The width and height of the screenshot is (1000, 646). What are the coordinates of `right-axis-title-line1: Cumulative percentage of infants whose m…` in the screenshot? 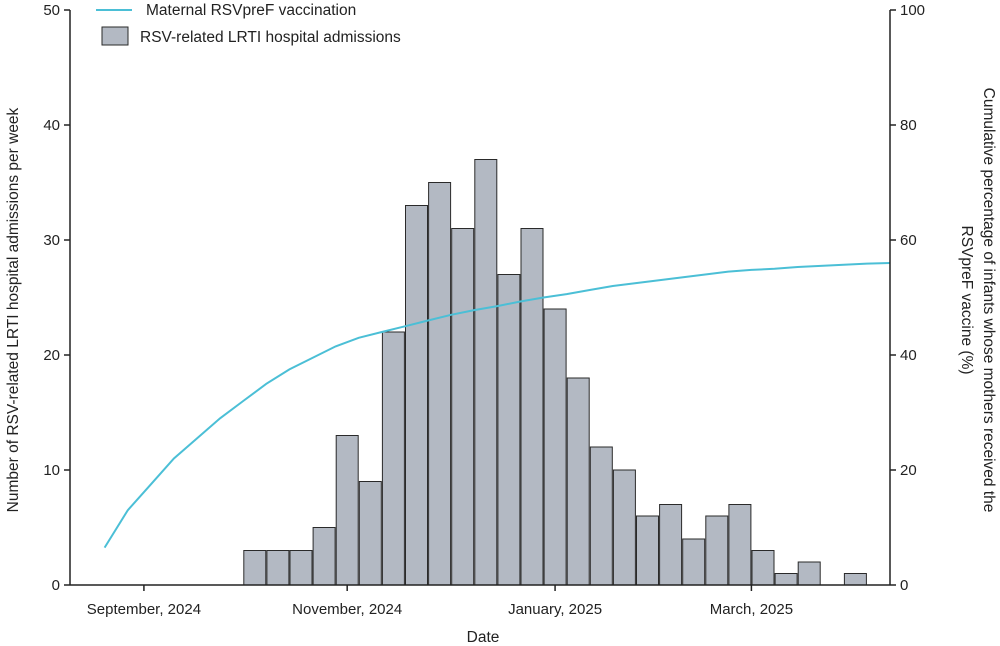 It's located at (988, 300).